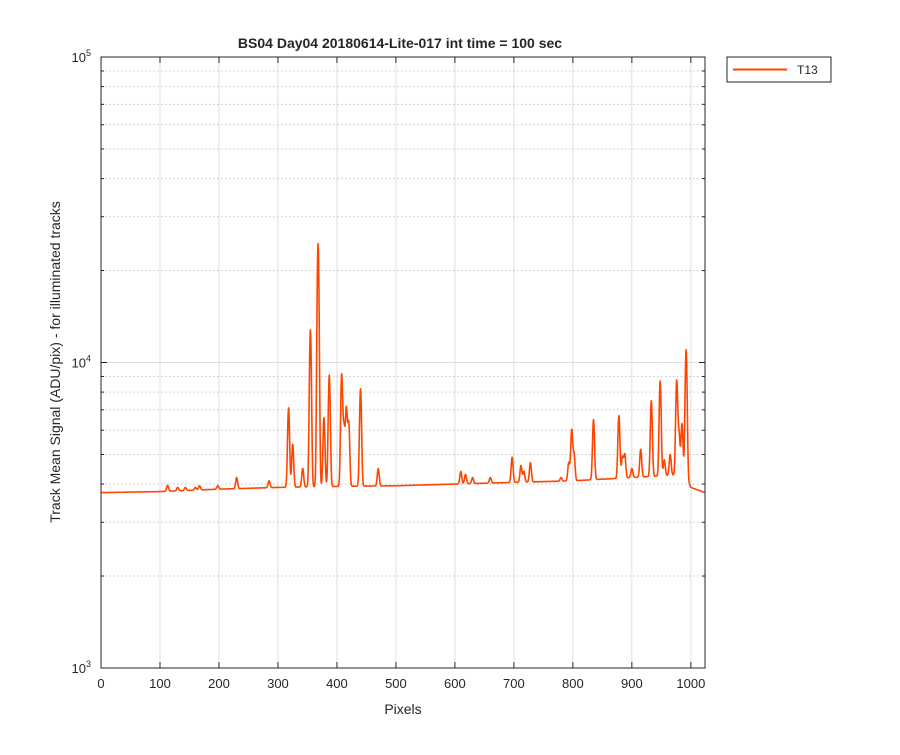  I want to click on x-tick-label: 200, so click(219, 683).